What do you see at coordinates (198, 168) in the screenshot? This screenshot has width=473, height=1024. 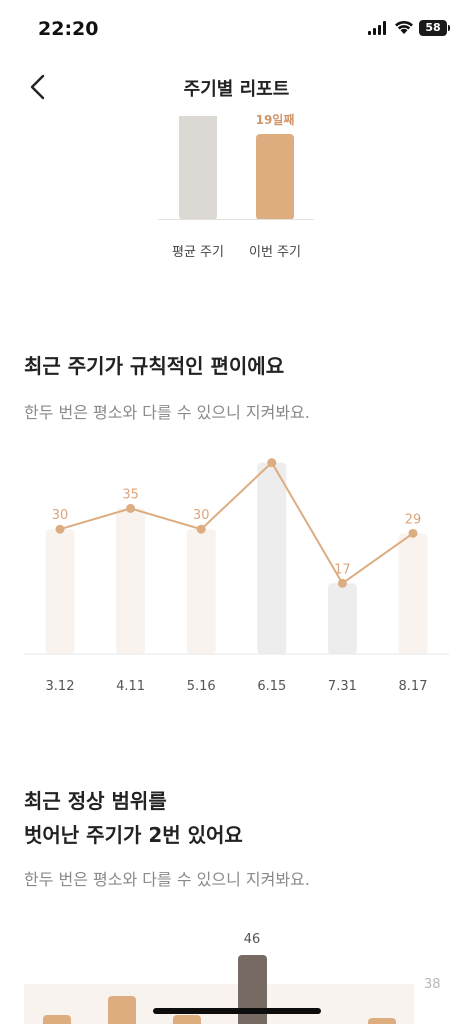 I see `average-cycle-bar` at bounding box center [198, 168].